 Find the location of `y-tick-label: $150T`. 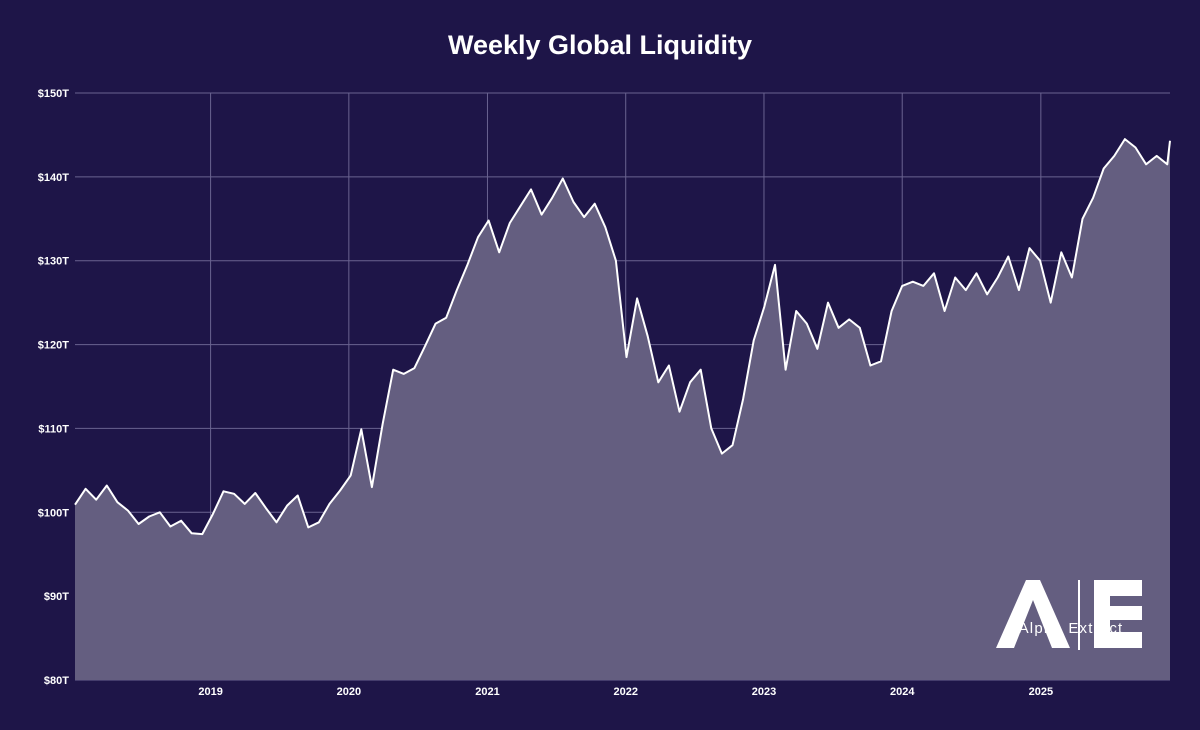

y-tick-label: $150T is located at coordinates (53, 94).